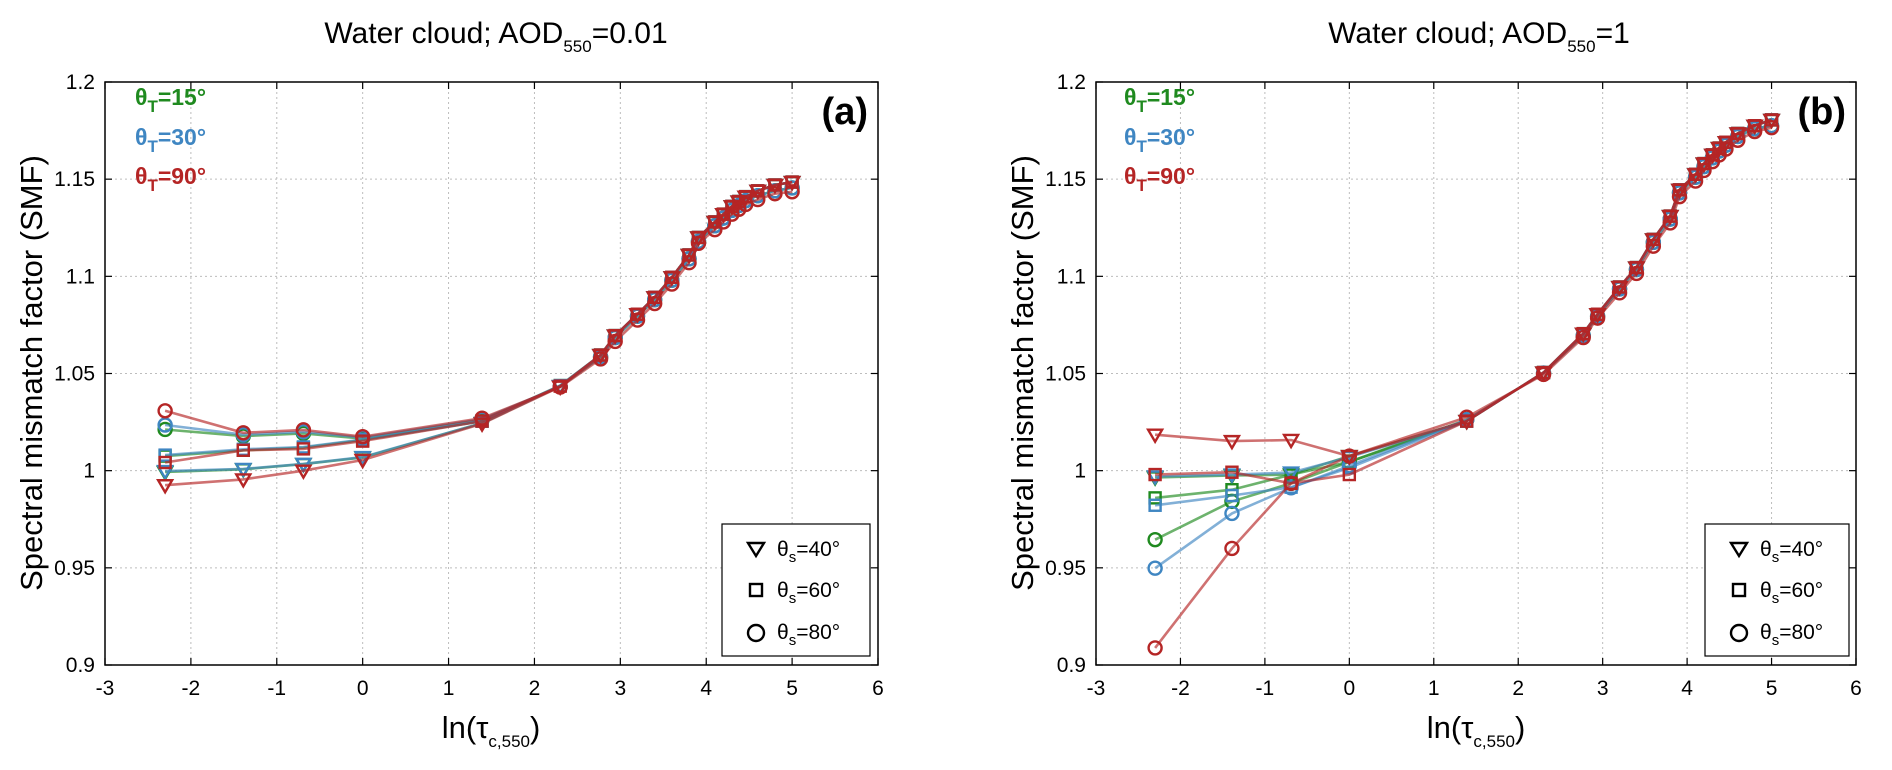  Describe the element at coordinates (495, 36) in the screenshot. I see `chart-title-a: Water cloud; AOD550=0.01` at that location.